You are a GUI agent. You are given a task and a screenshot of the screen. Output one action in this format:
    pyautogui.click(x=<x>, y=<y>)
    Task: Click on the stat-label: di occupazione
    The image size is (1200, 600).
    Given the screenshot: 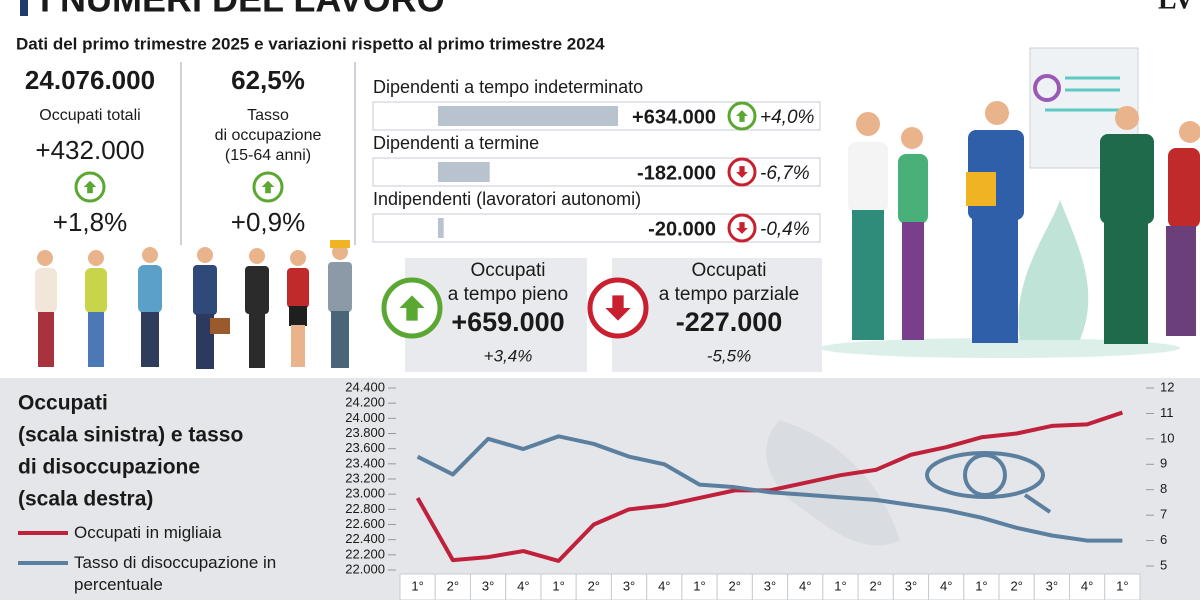 What is the action you would take?
    pyautogui.click(x=268, y=135)
    